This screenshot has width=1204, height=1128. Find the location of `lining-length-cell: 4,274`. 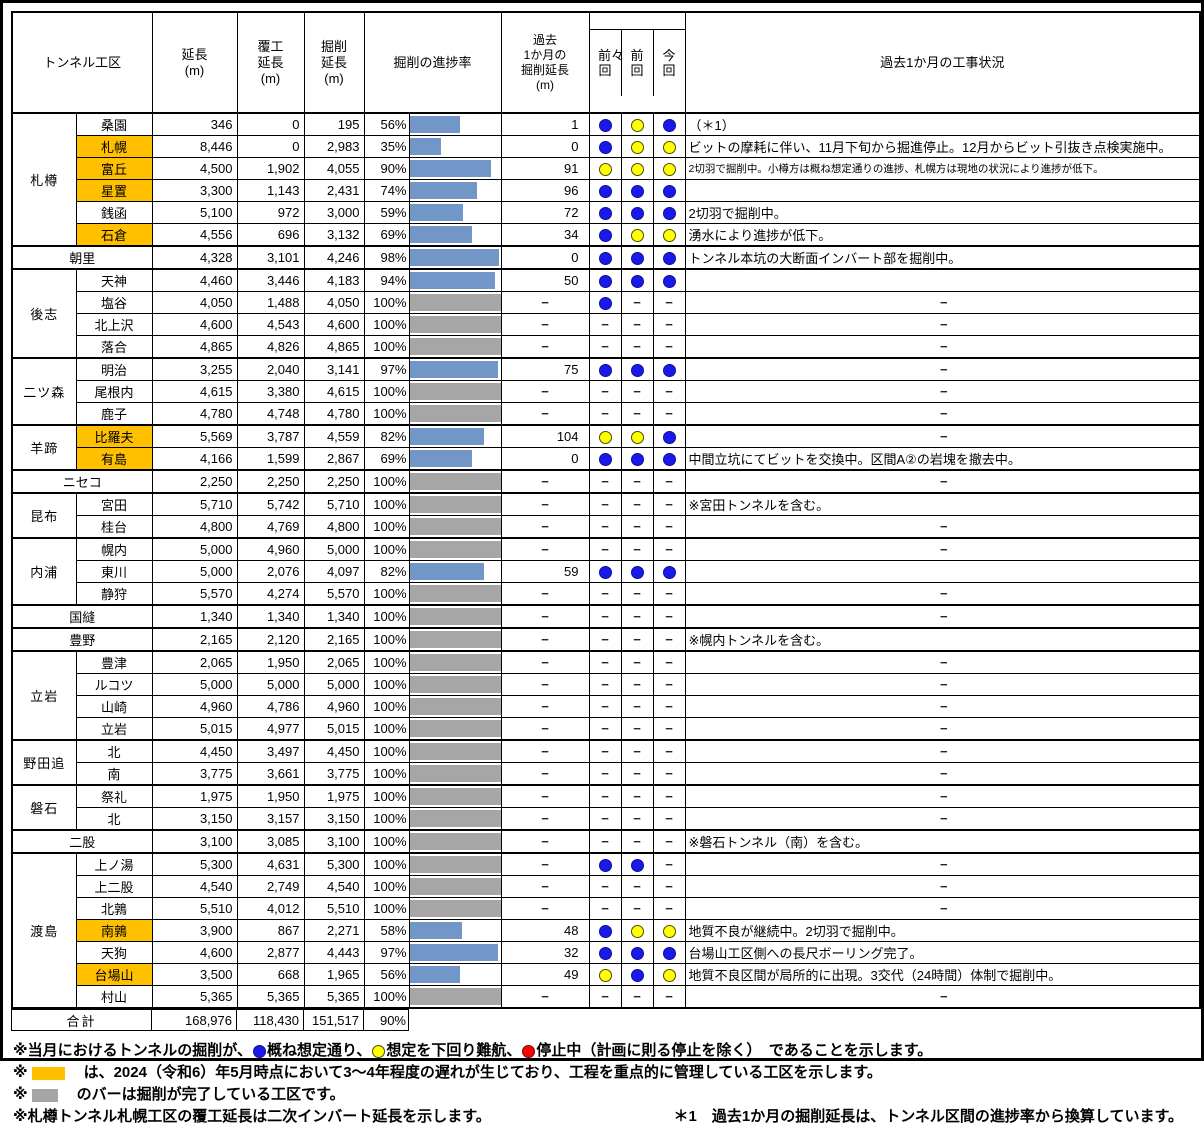

lining-length-cell: 4,274 is located at coordinates (270, 594).